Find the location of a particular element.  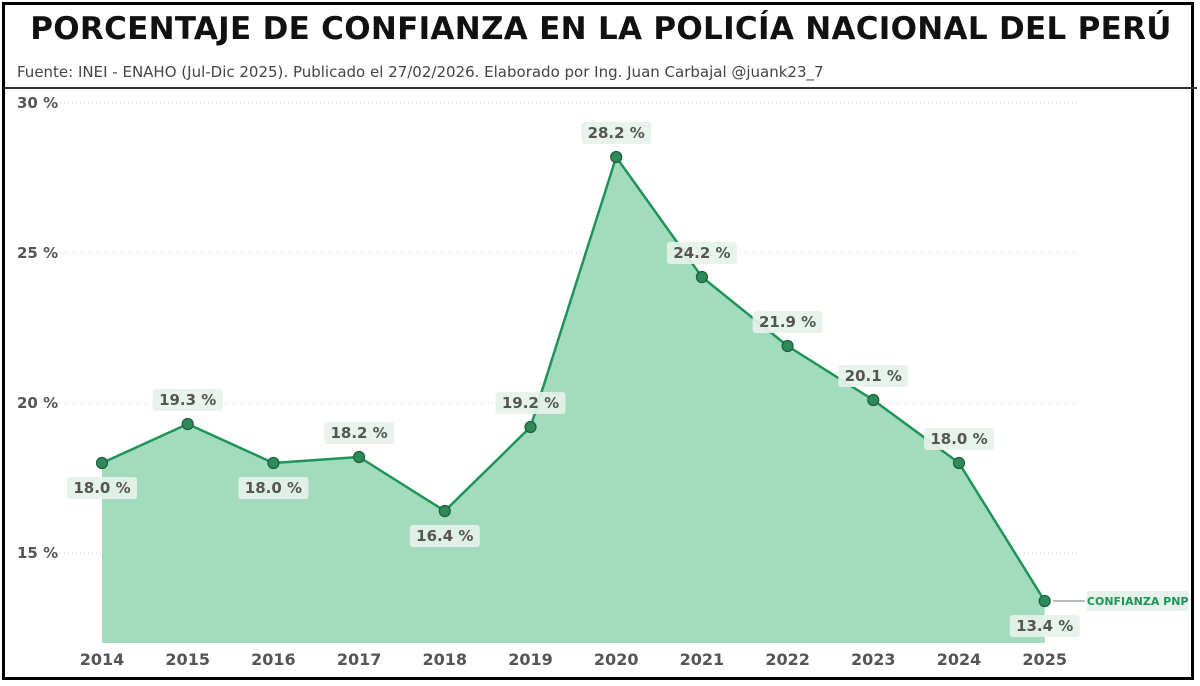

x-tick-label: 2019 is located at coordinates (530, 659).